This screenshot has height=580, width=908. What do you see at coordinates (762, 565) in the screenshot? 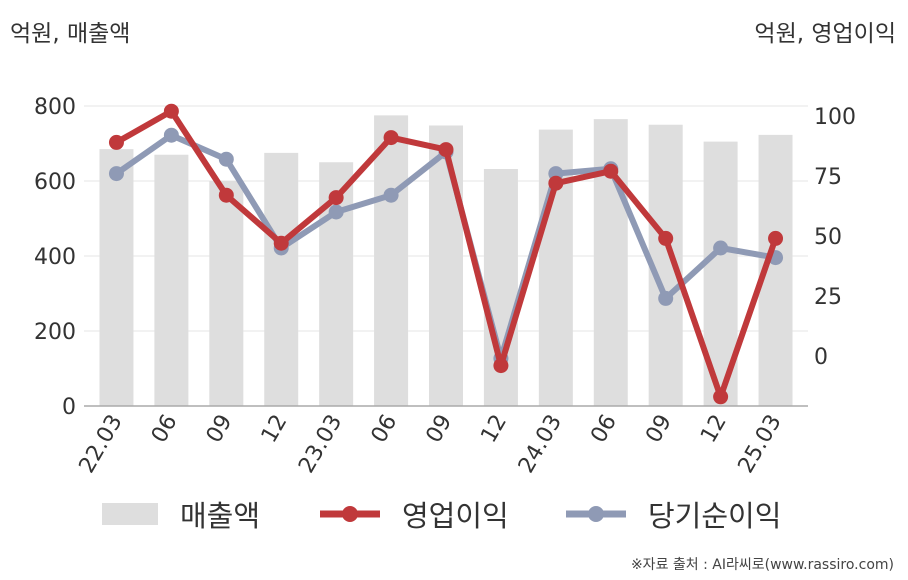
I see `source-note: ※자료 출처 : AI라씨로(www.rassiro.com)` at bounding box center [762, 565].